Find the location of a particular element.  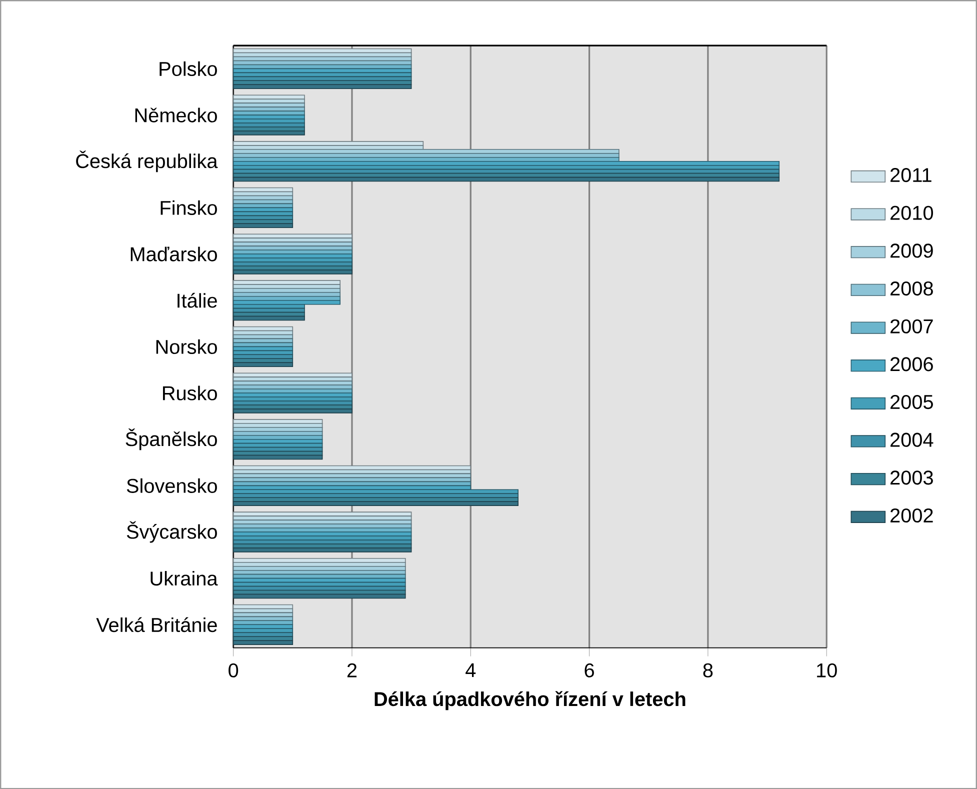

y-tick-label: Slovensko is located at coordinates (171, 485).